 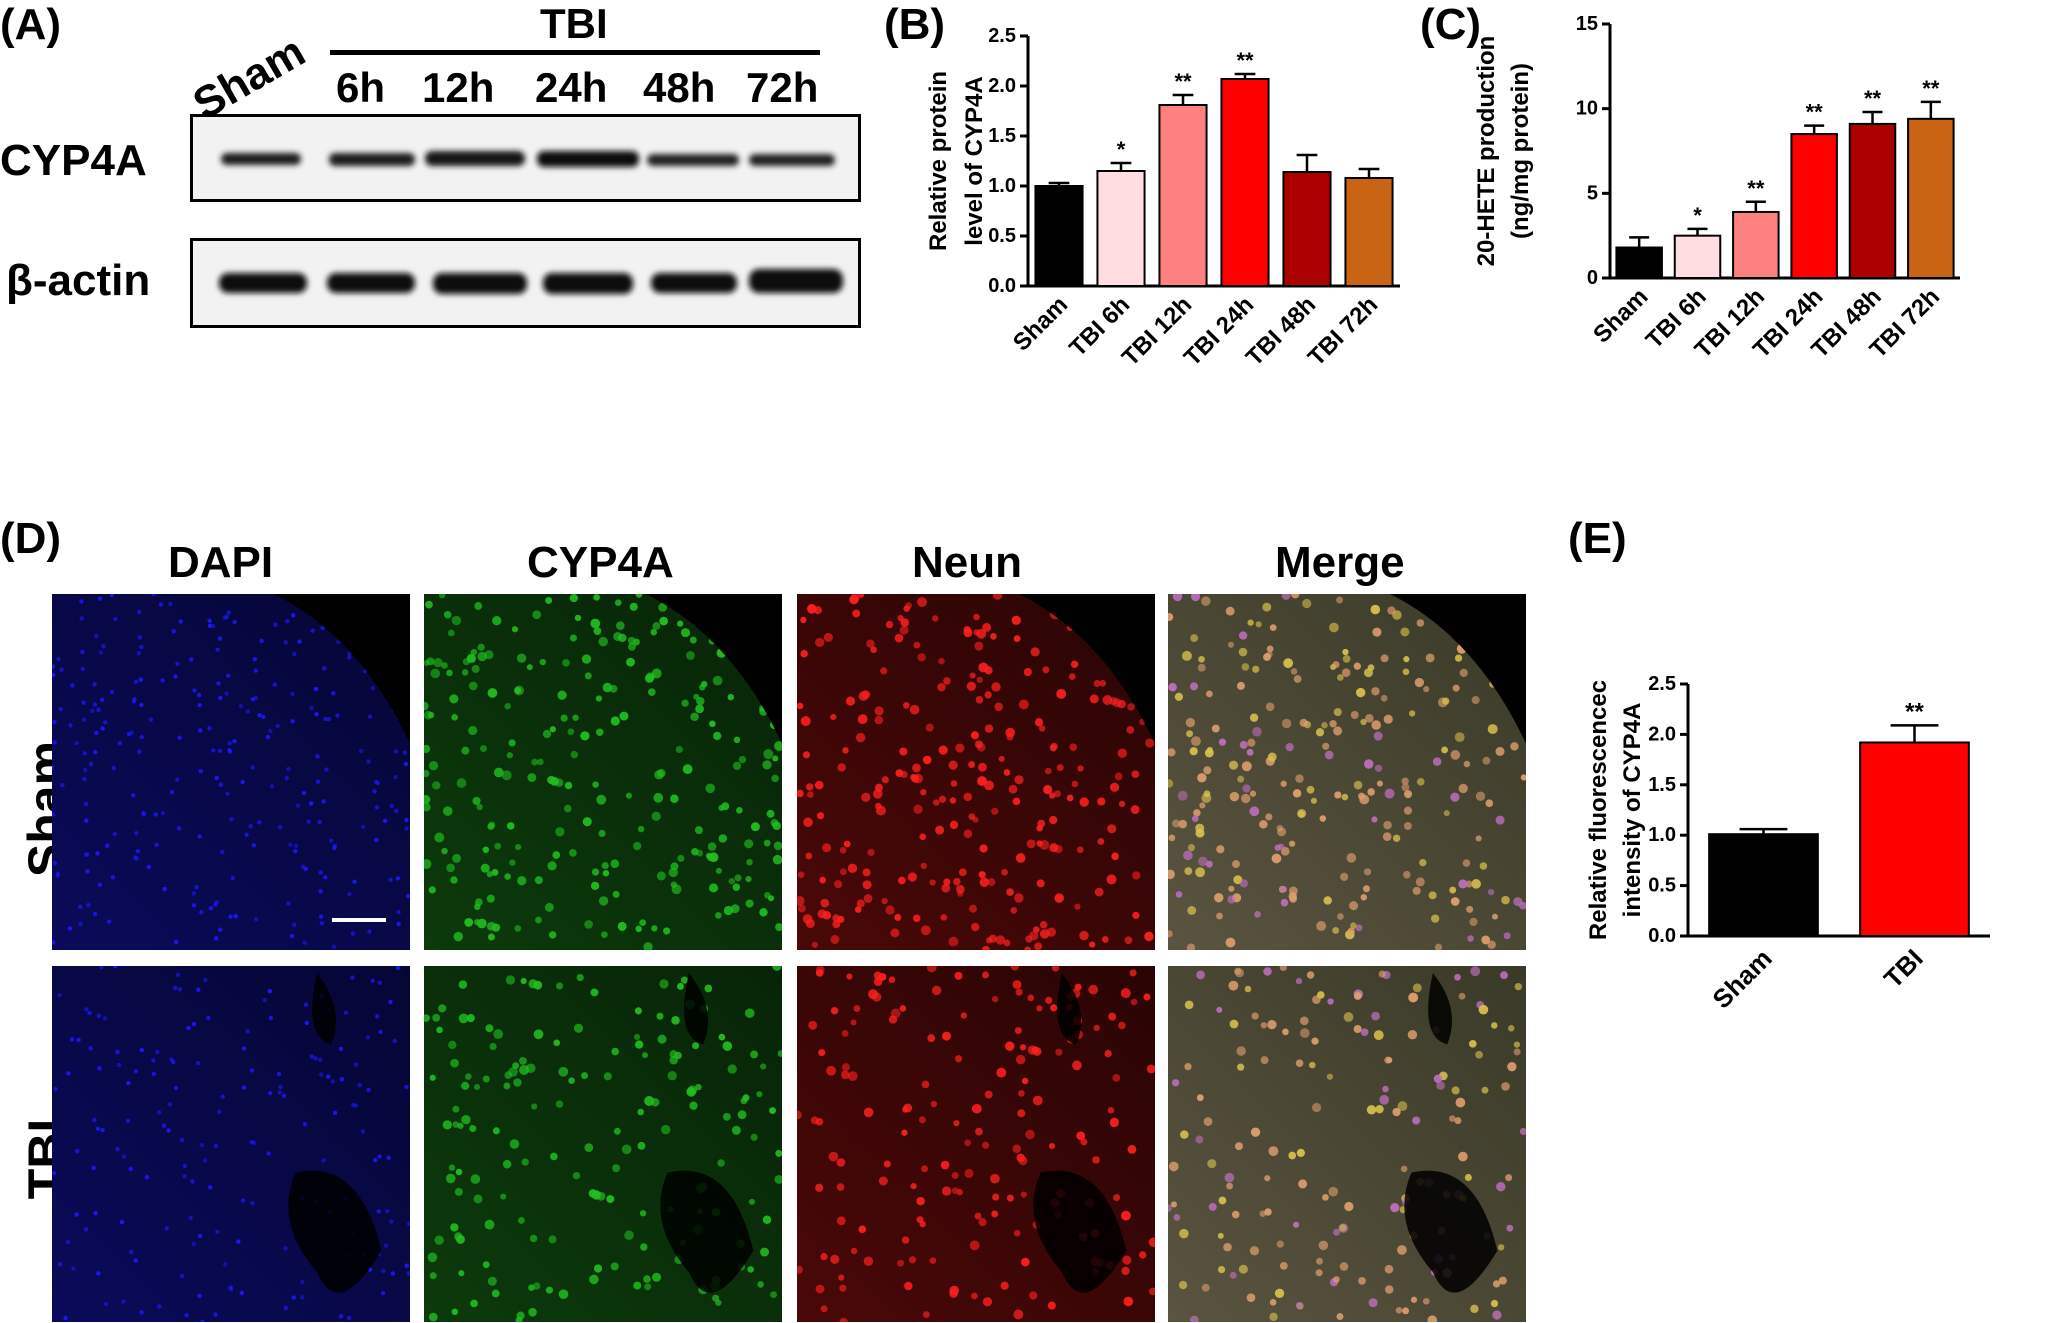 I want to click on lesion, so click(x=335, y=1231).